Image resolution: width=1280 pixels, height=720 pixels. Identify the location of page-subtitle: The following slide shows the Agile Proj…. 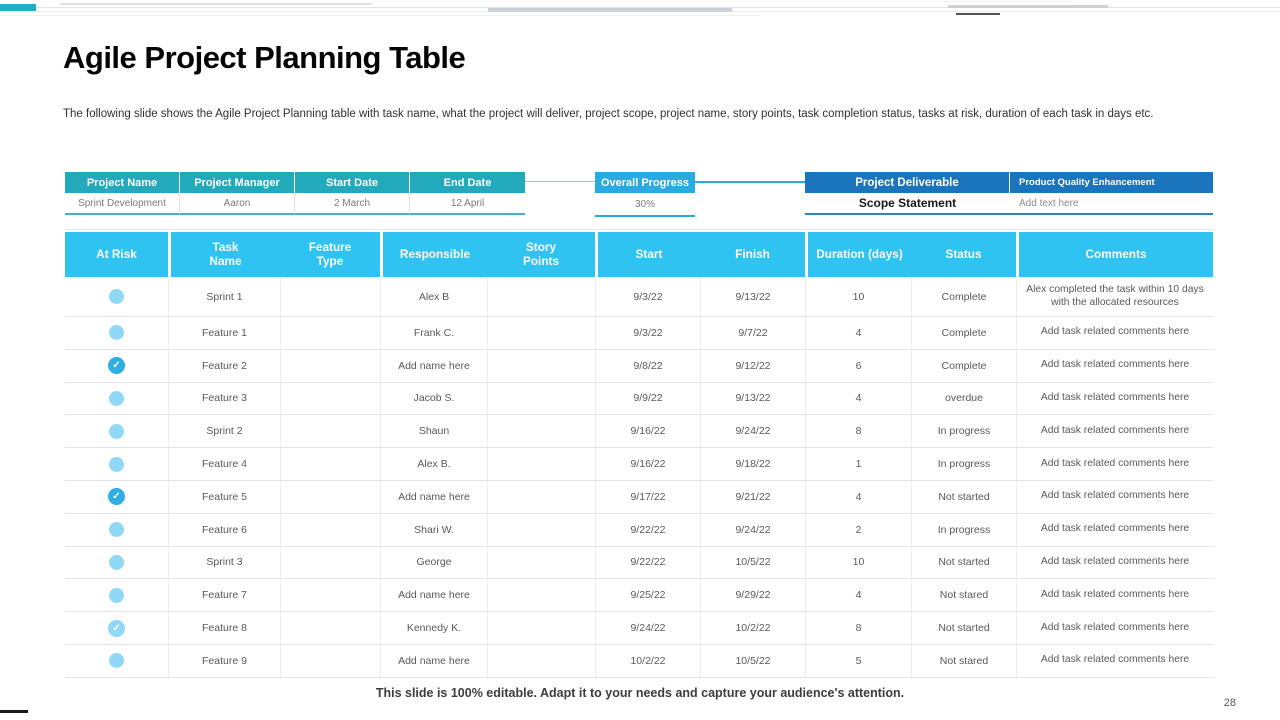
(608, 114).